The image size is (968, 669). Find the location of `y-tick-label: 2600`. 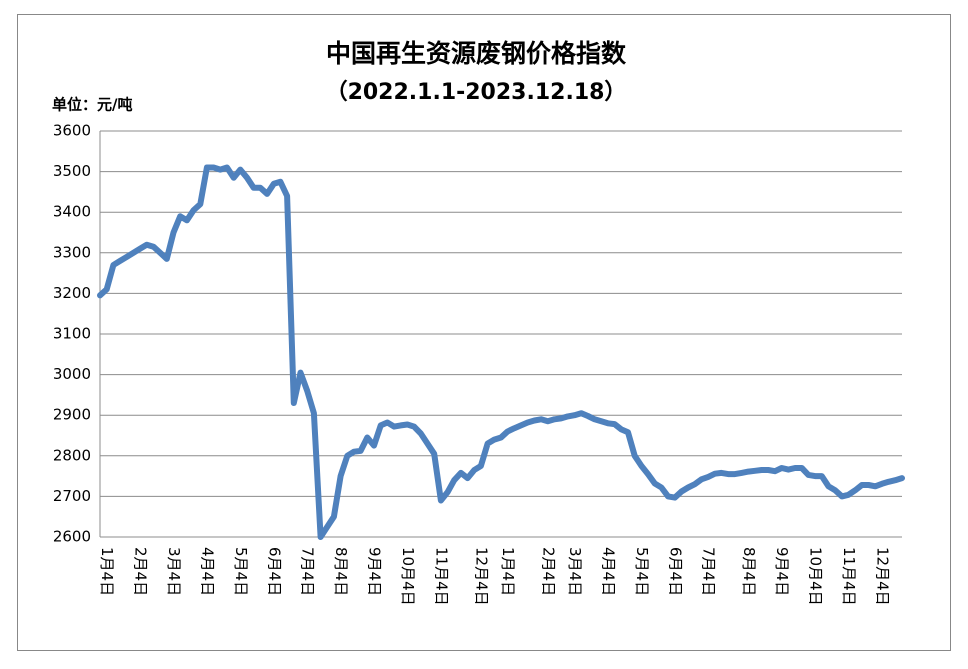

y-tick-label: 2600 is located at coordinates (72, 537).